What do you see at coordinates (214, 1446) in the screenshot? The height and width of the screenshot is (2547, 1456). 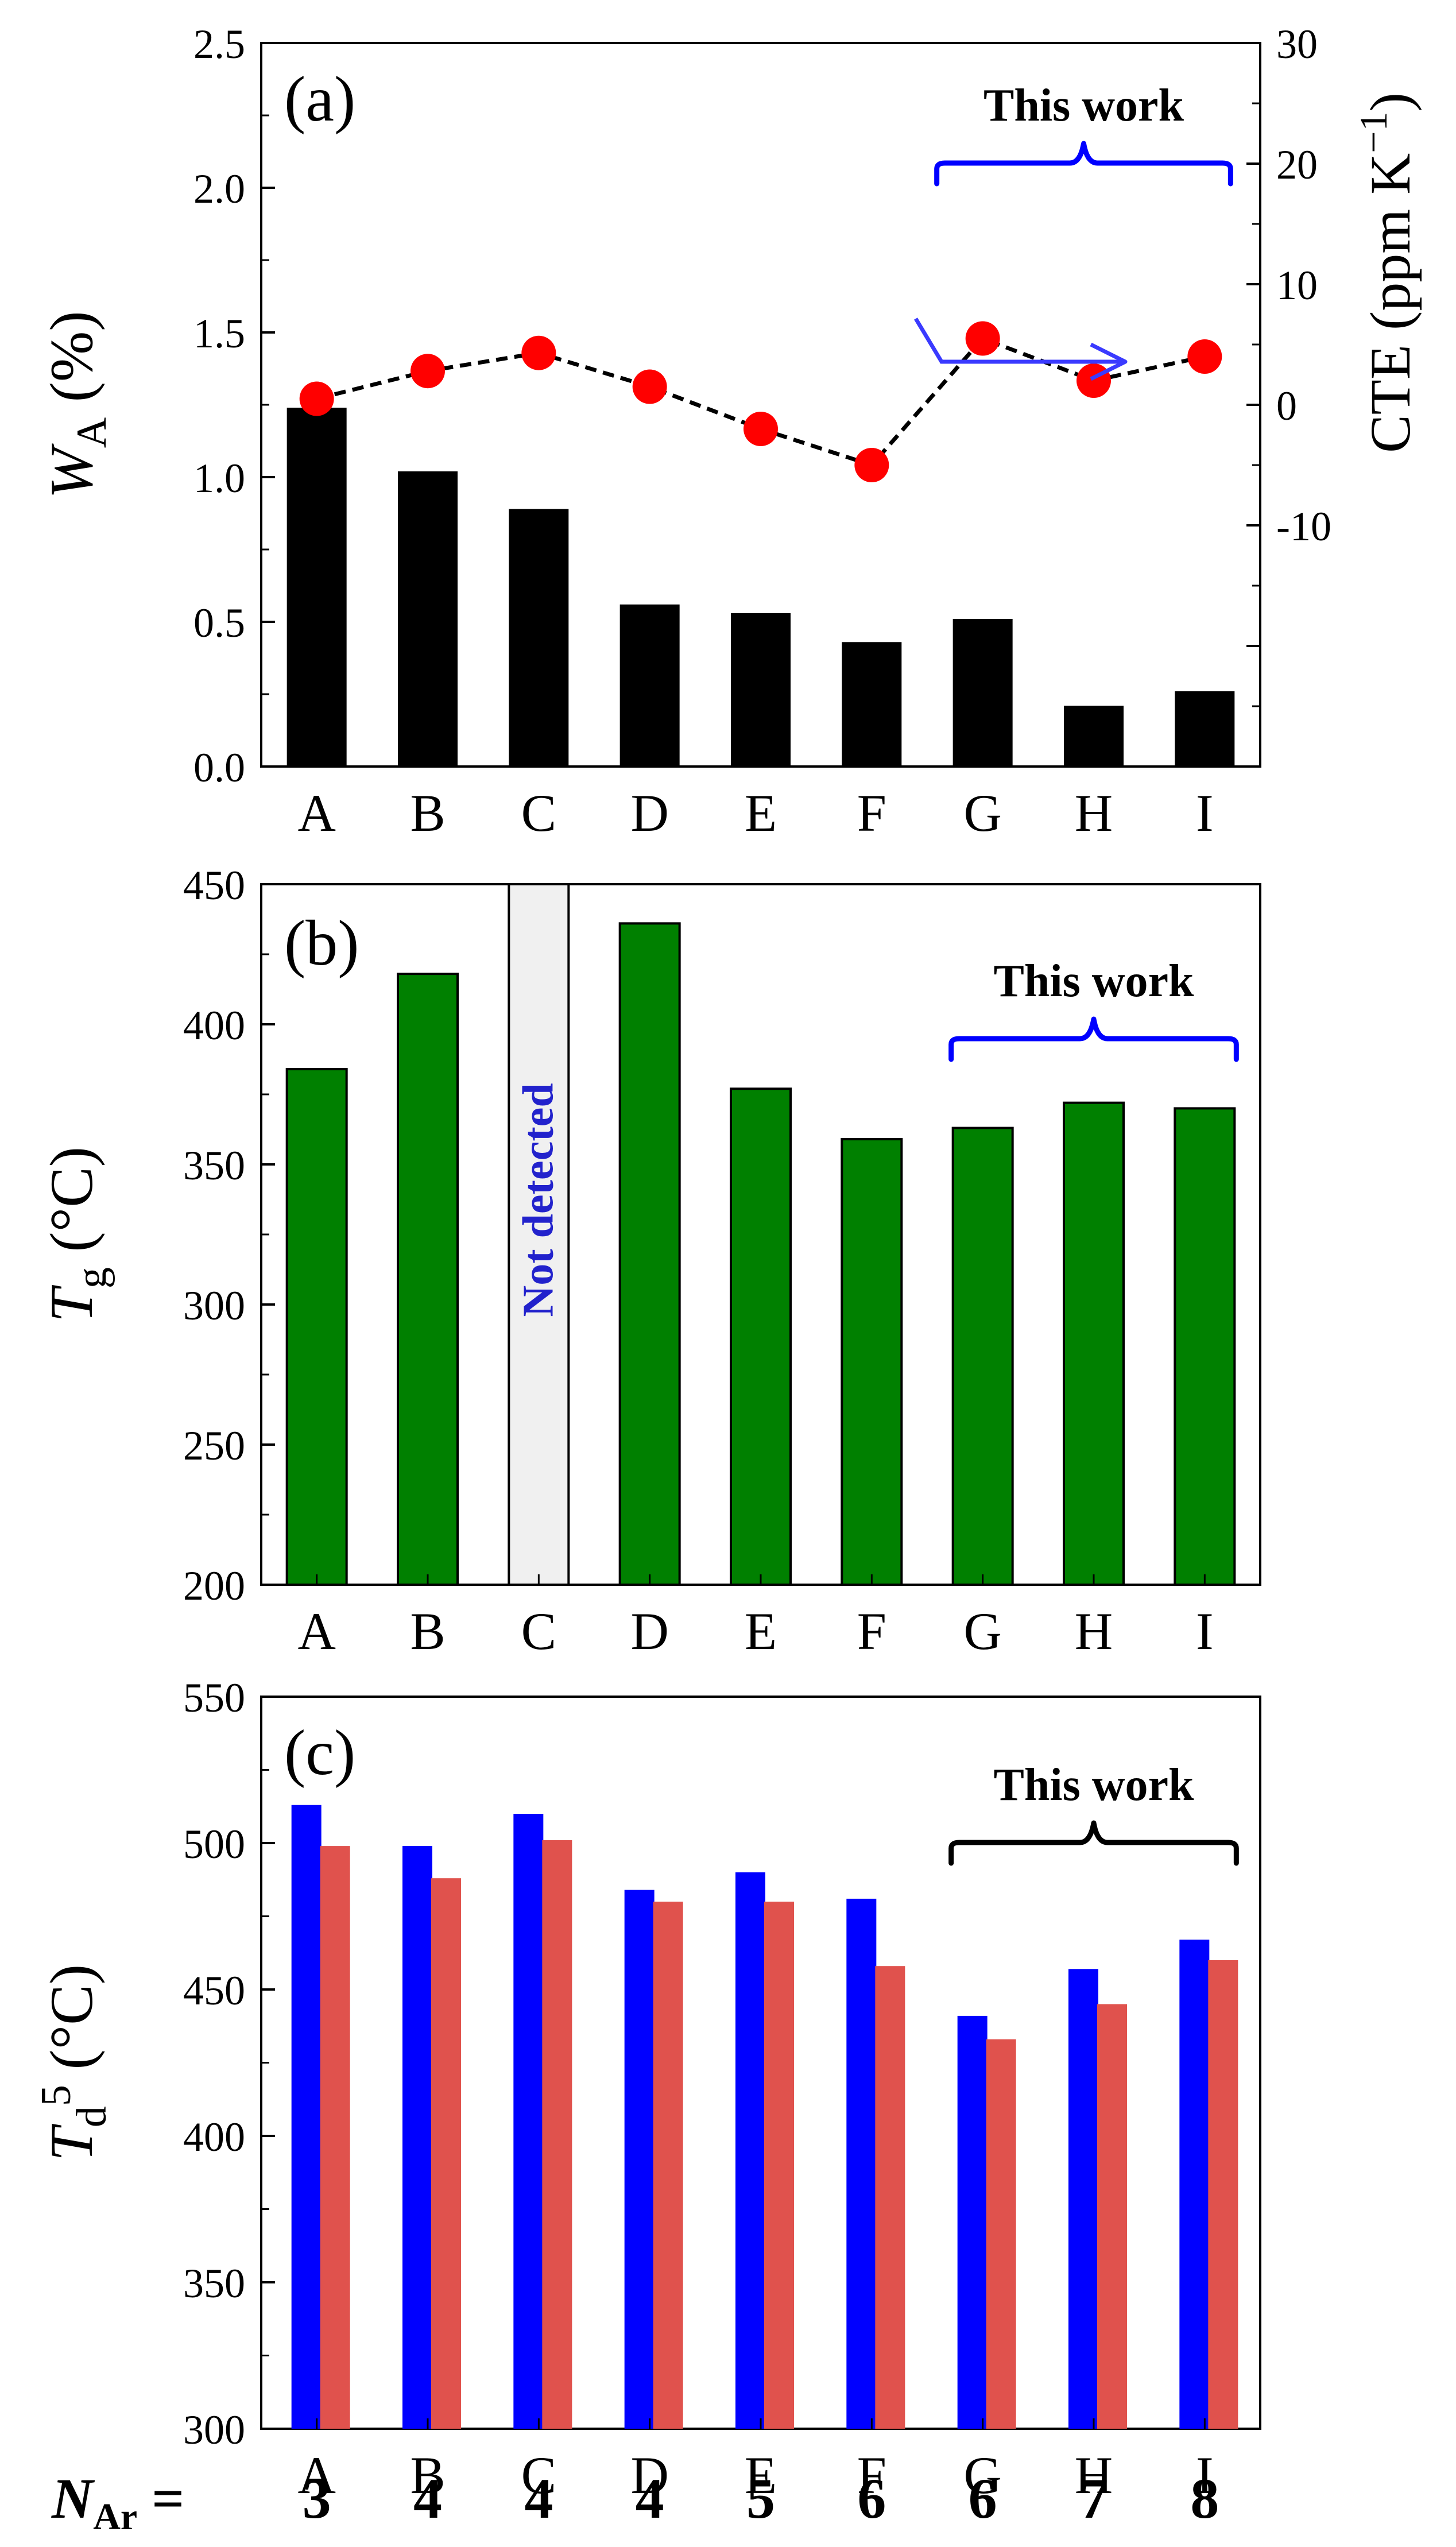 I see `b-ytick-label: 250` at bounding box center [214, 1446].